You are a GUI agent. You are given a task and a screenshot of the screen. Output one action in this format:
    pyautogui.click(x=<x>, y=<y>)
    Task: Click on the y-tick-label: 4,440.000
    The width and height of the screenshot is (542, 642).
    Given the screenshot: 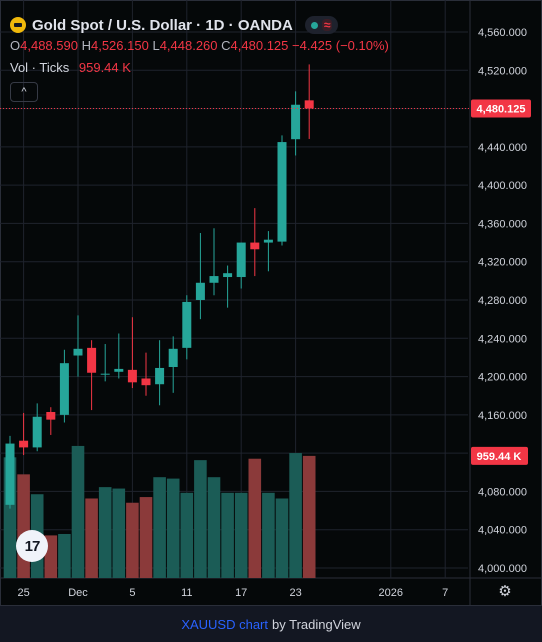 What is the action you would take?
    pyautogui.click(x=502, y=148)
    